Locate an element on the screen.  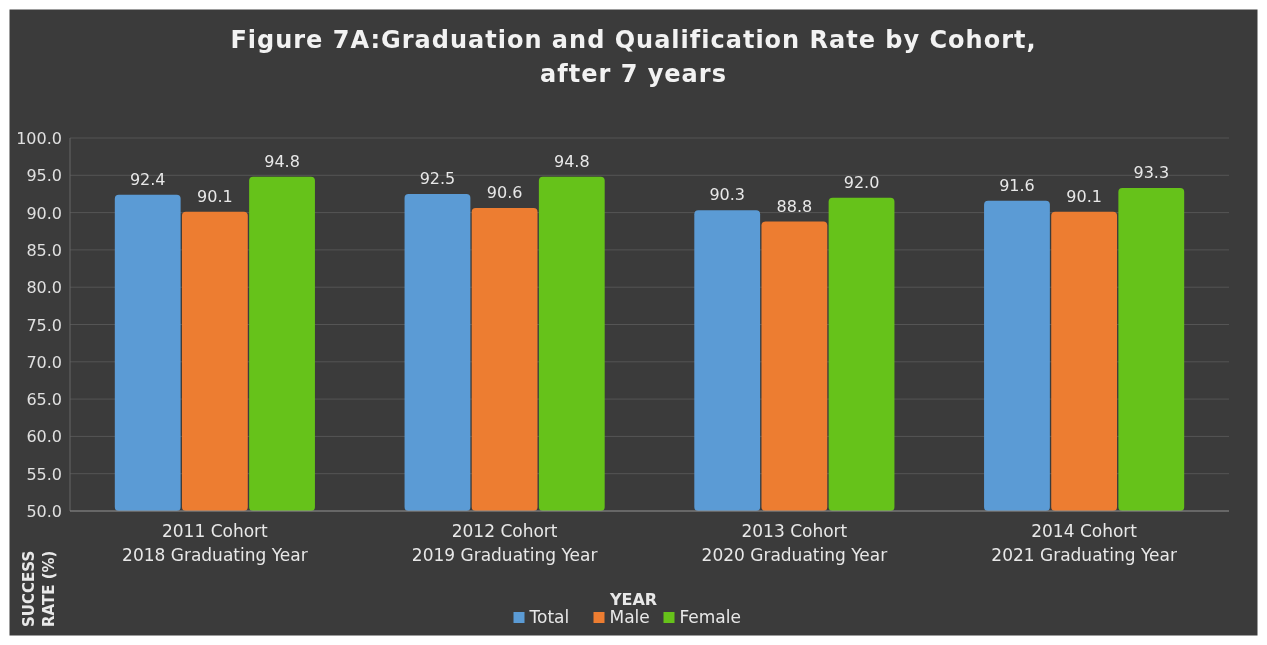
y-tick-label: 100.0 is located at coordinates (39, 138).